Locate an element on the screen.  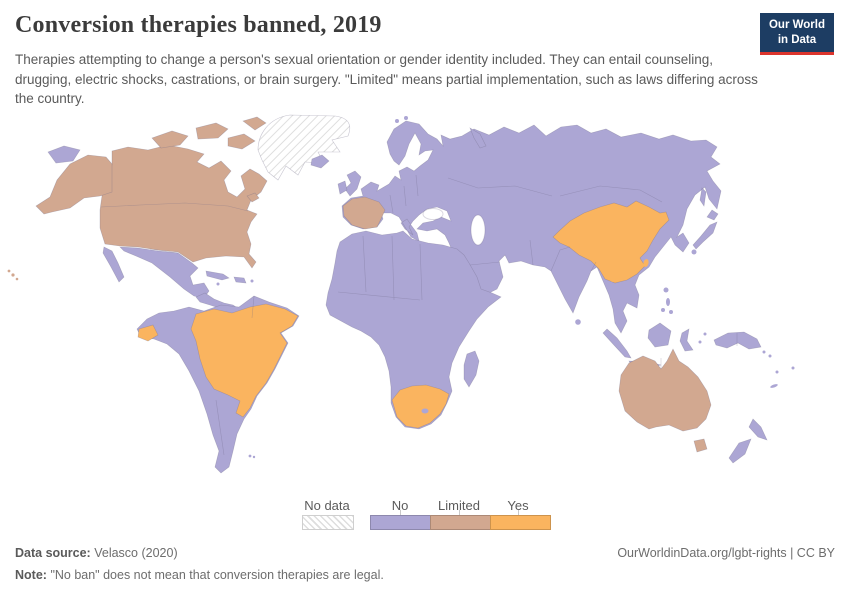
country-ecuador is located at coordinates (148, 333).